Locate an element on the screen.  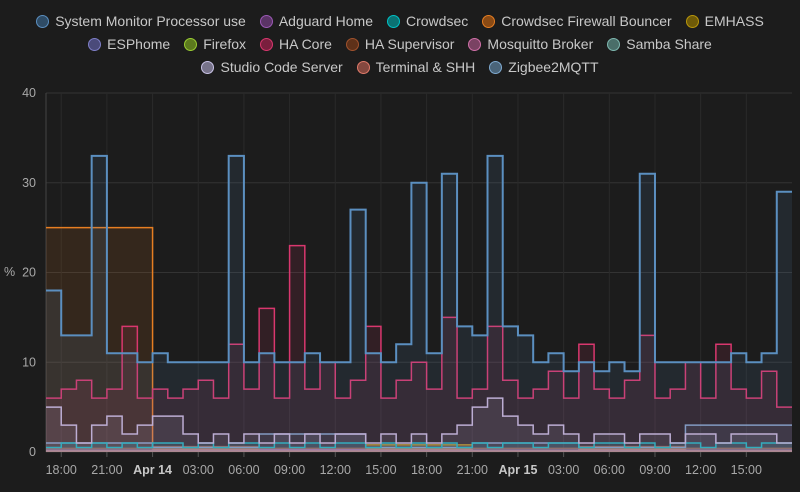
legend-label: ESPhome is located at coordinates (139, 44).